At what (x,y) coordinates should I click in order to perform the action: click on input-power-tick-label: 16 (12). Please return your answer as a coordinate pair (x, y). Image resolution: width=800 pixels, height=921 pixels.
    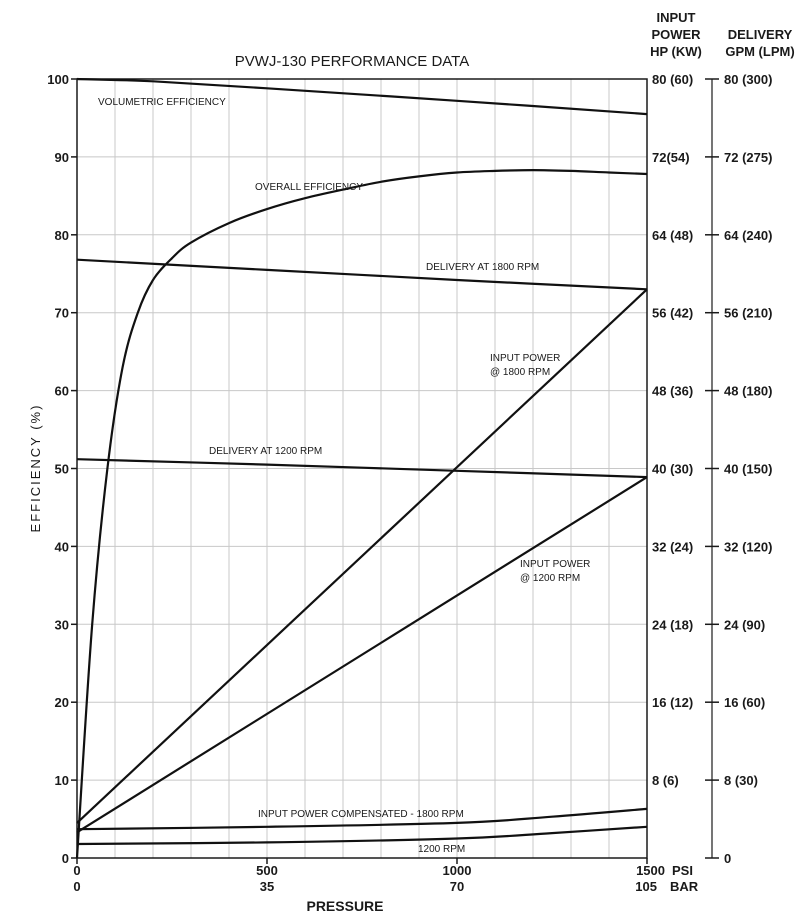
    Looking at the image, I should click on (672, 702).